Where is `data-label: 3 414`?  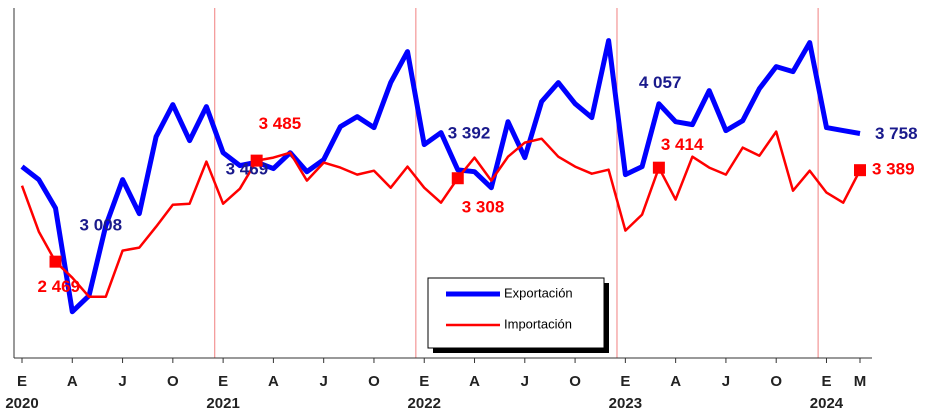
data-label: 3 414 is located at coordinates (682, 144).